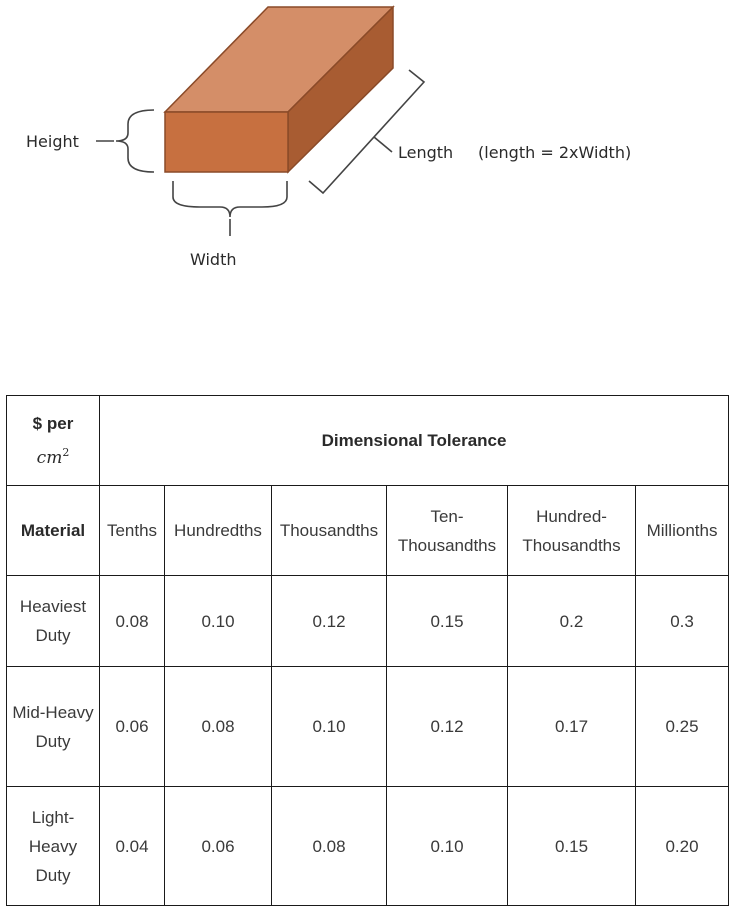 This screenshot has width=734, height=919. I want to click on brick-front-face, so click(226, 142).